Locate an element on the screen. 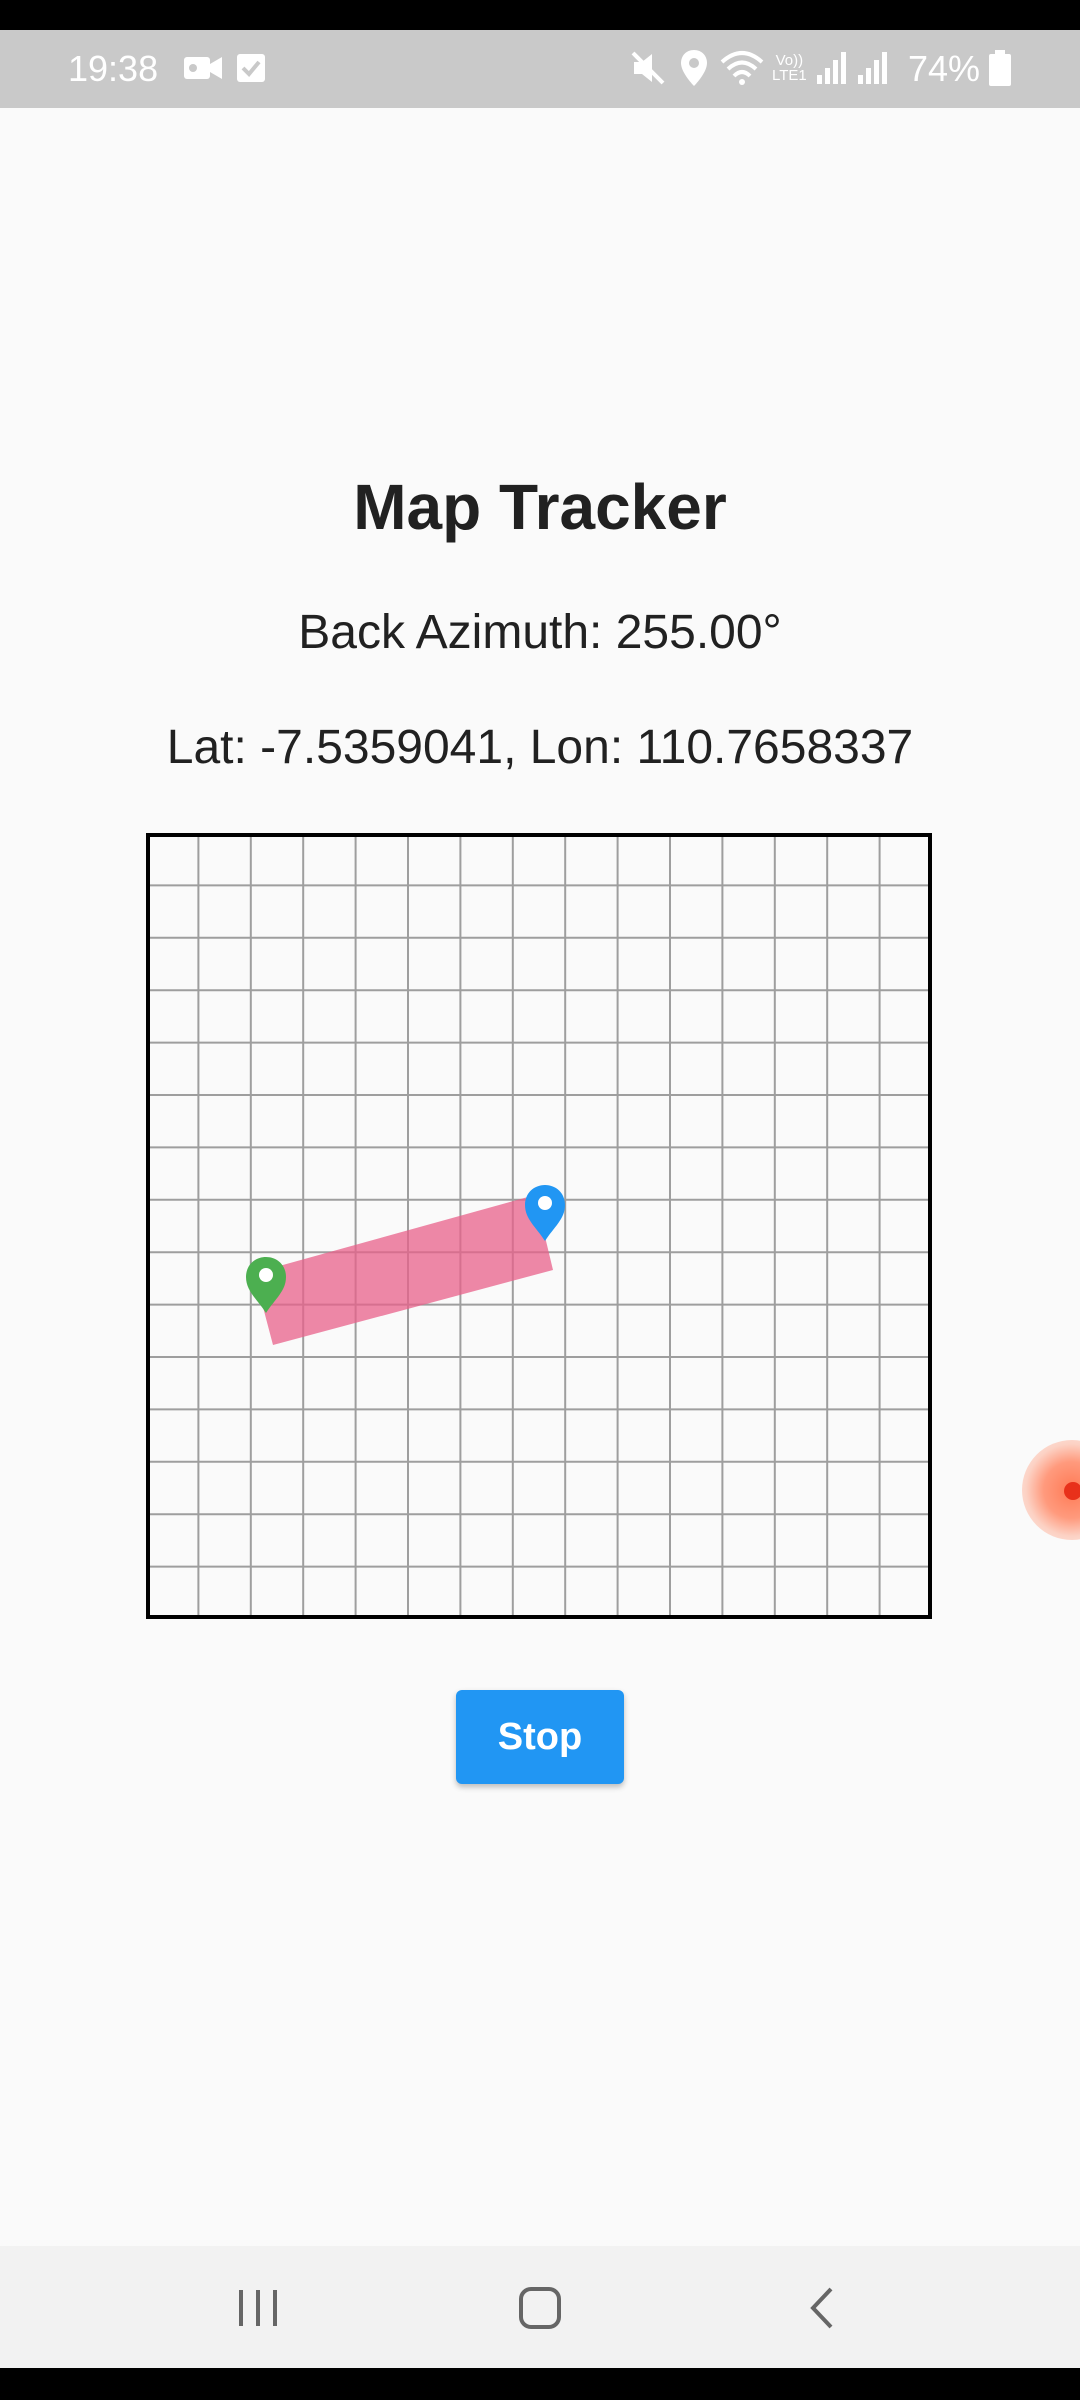  mute-icon is located at coordinates (648, 68).